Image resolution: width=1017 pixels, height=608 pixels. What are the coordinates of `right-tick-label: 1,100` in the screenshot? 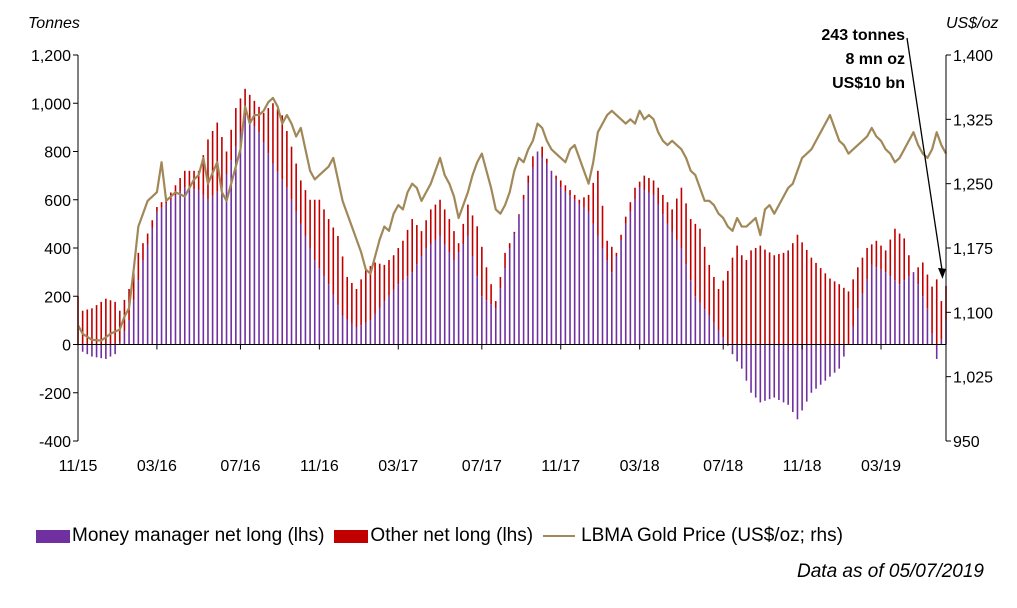 It's located at (973, 313).